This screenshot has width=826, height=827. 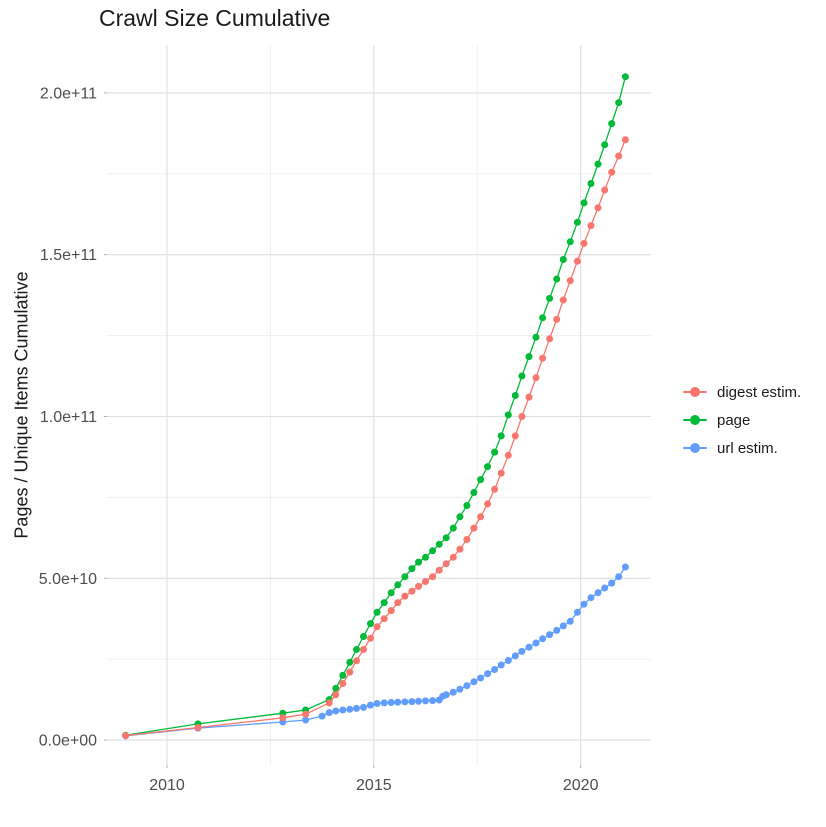 I want to click on chart-title: Crawl Size Cumulative, so click(x=215, y=18).